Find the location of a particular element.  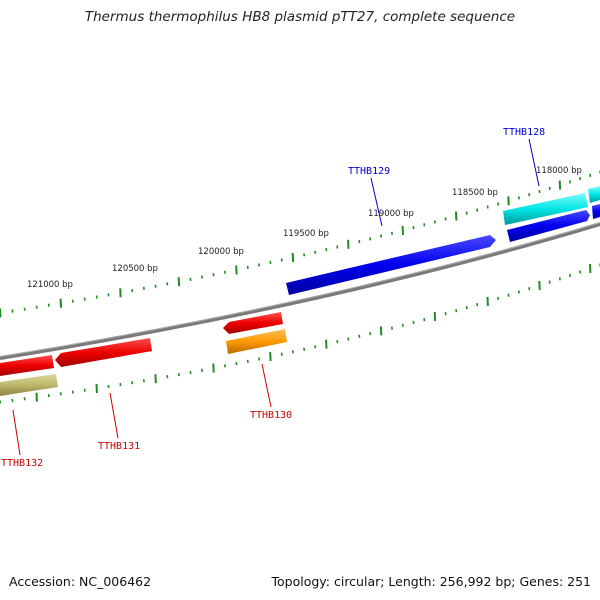

gene-TTHB132-feature is located at coordinates (27, 365).